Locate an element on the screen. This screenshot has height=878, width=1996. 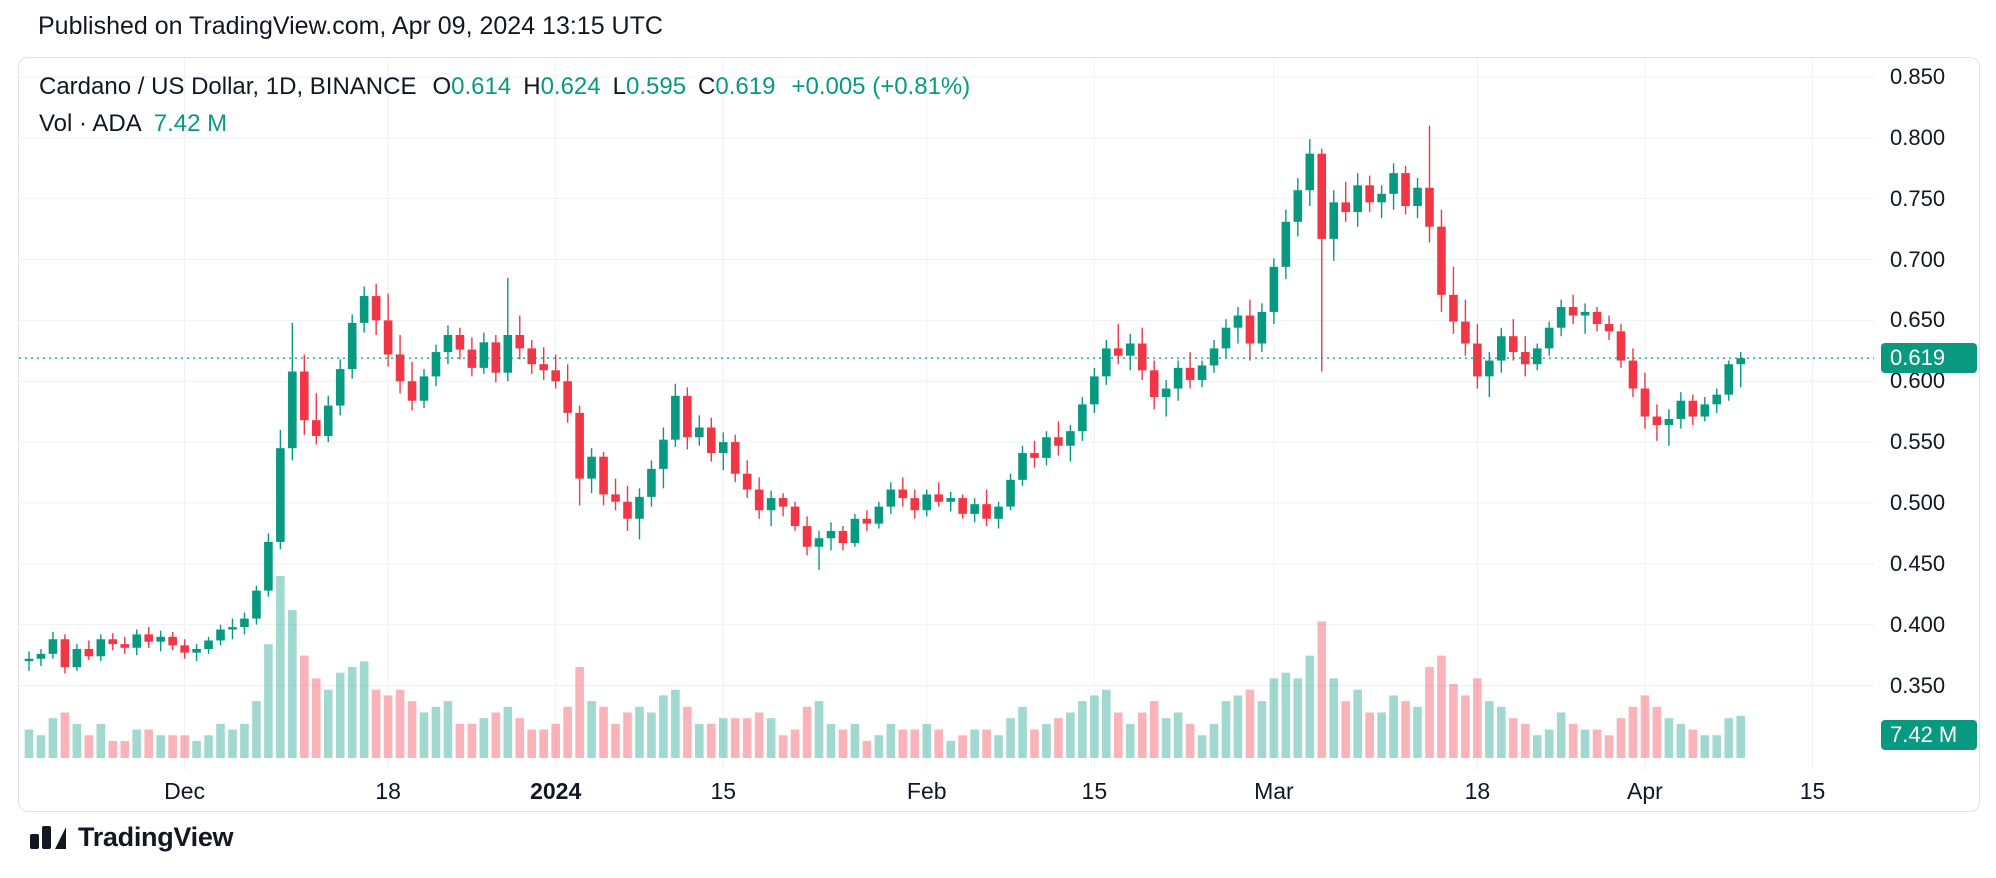
time-axis-label: 2024 is located at coordinates (556, 791).